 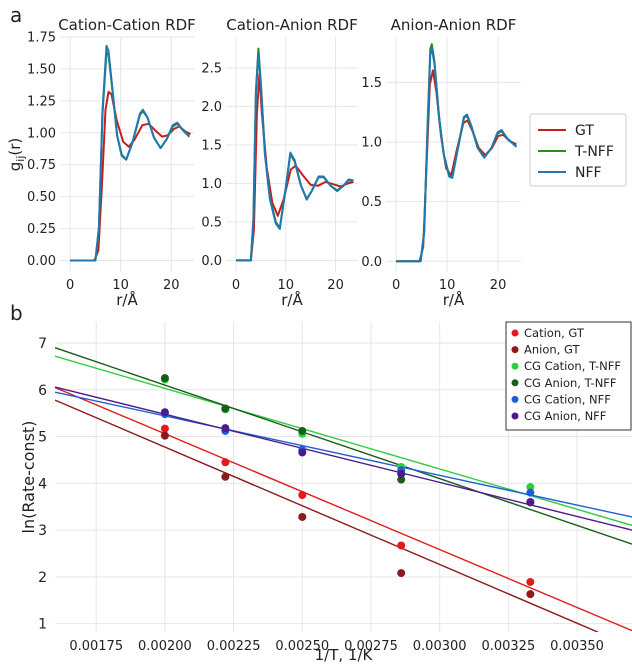 I want to click on legend-label: CG Anion, NFF, so click(x=565, y=416).